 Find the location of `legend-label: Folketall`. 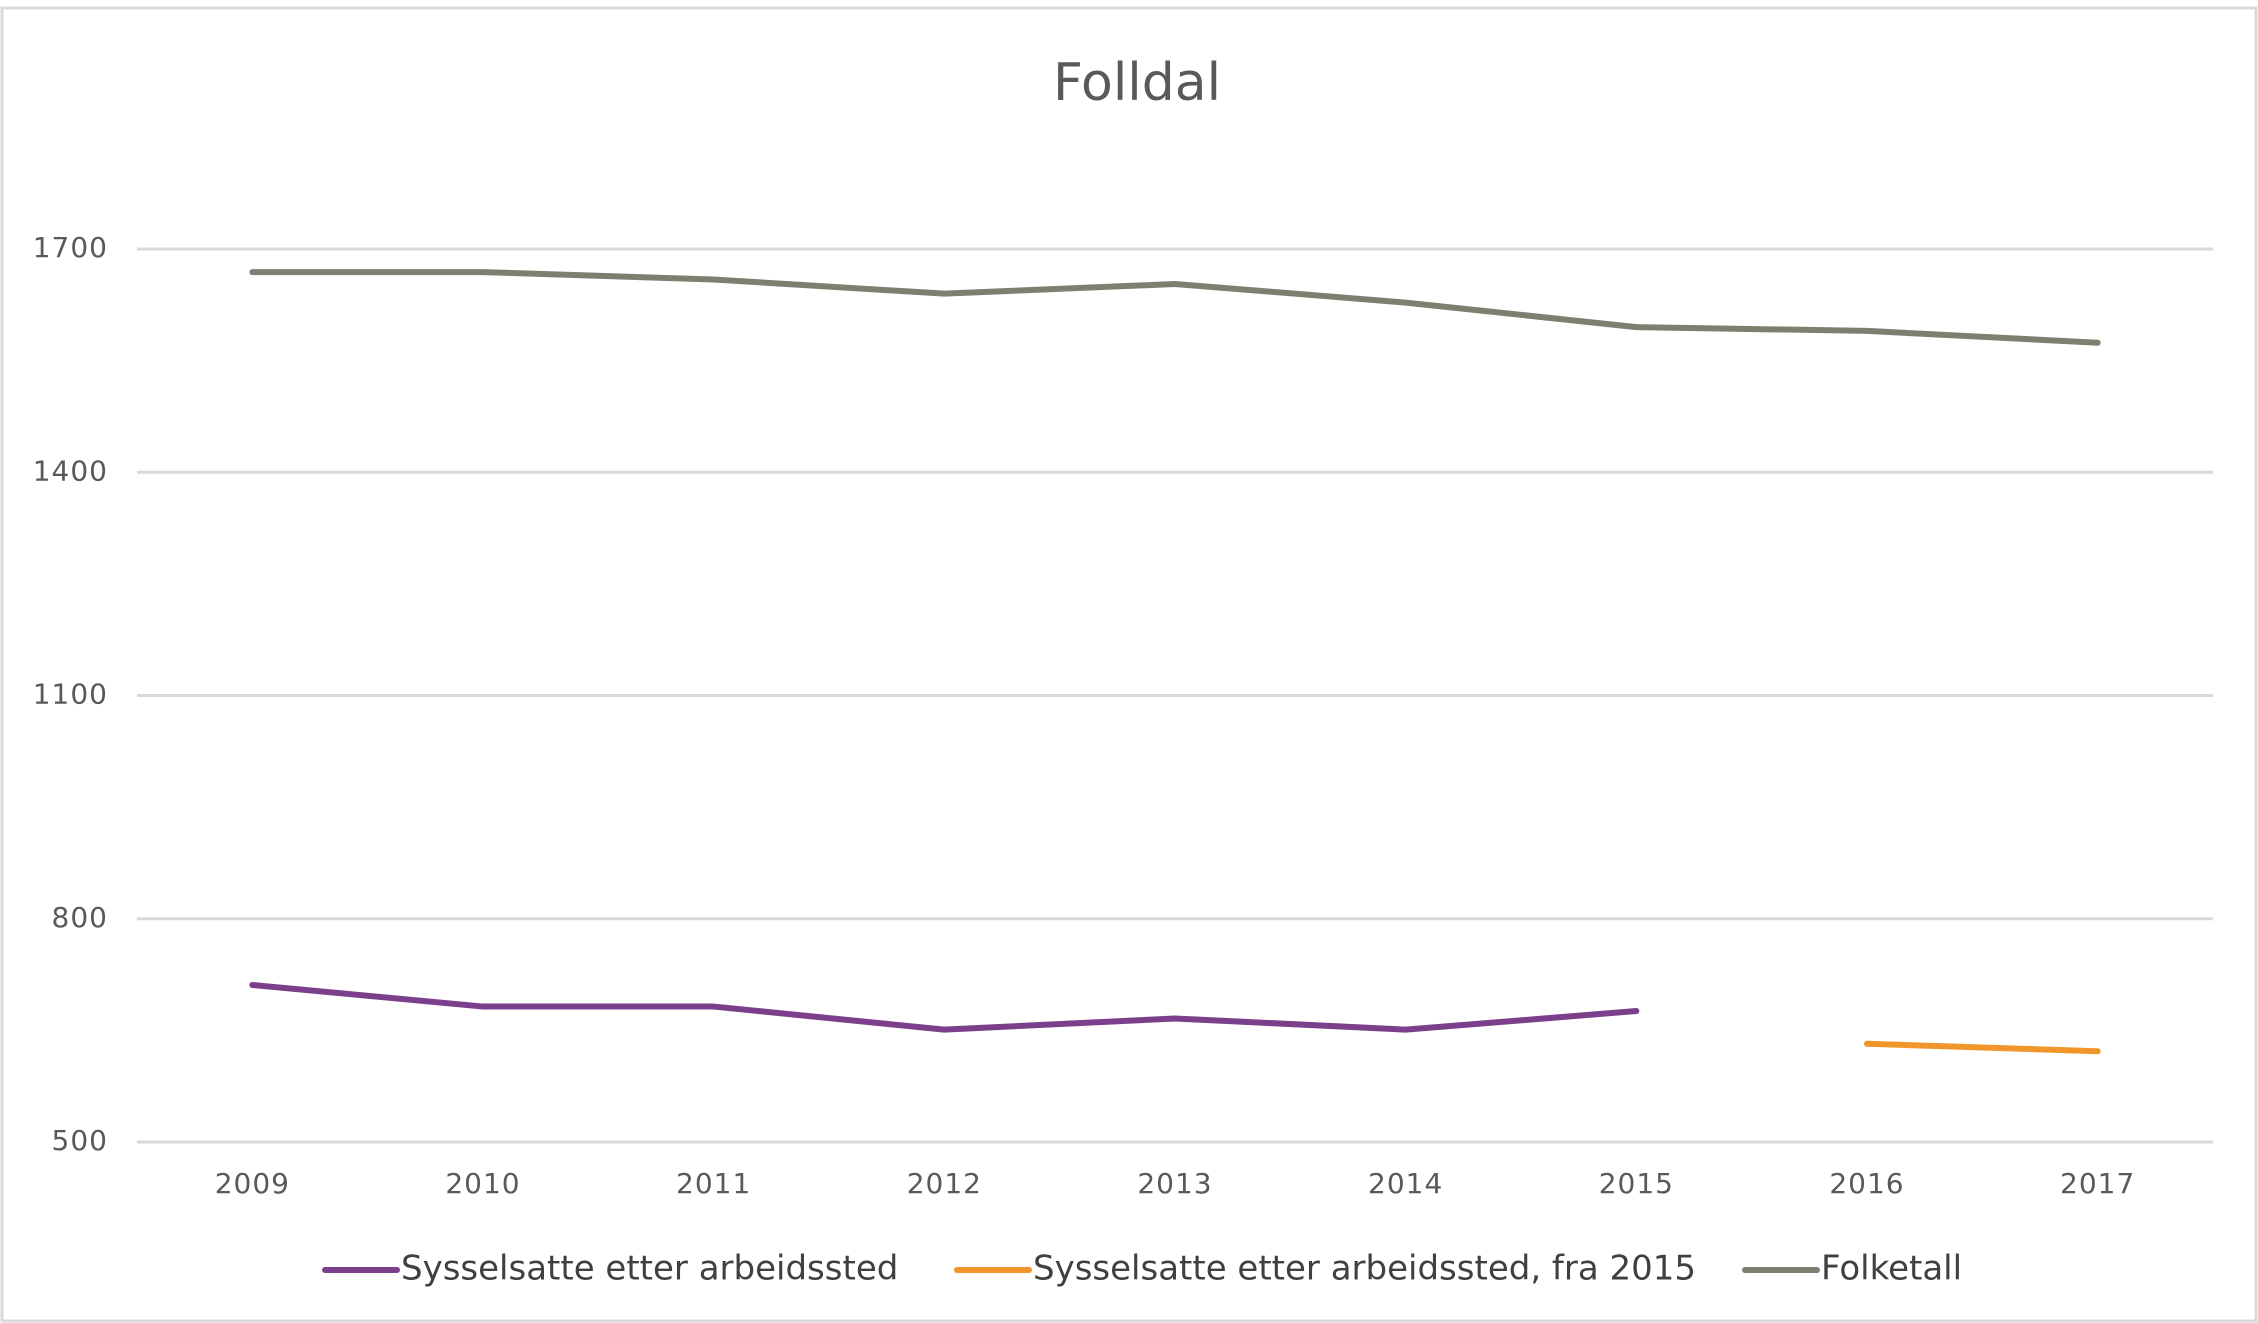

legend-label: Folketall is located at coordinates (1891, 1269).